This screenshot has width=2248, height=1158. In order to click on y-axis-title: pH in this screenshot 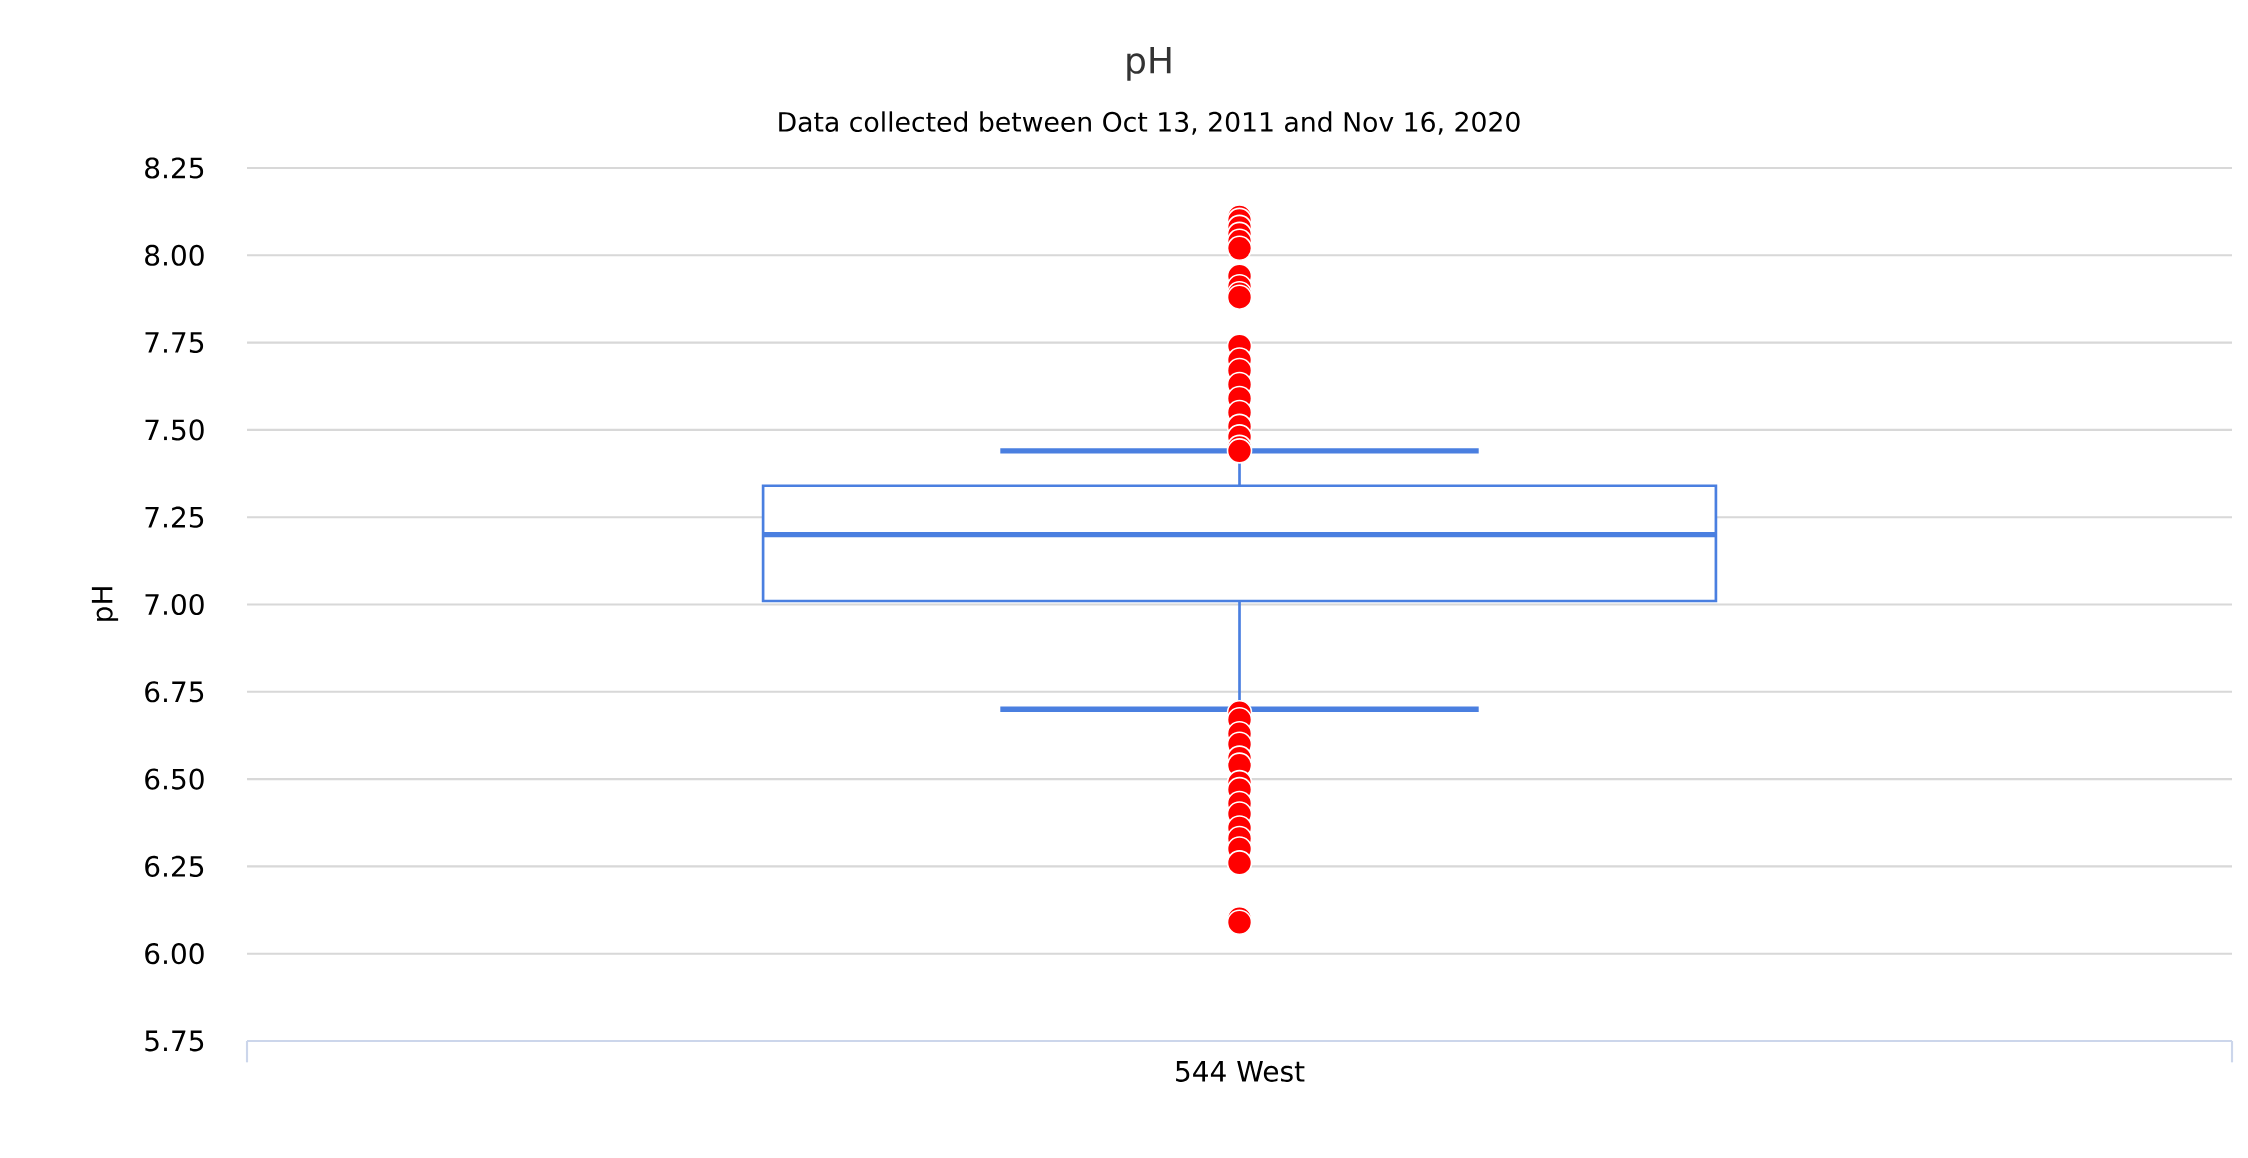, I will do `click(105, 604)`.